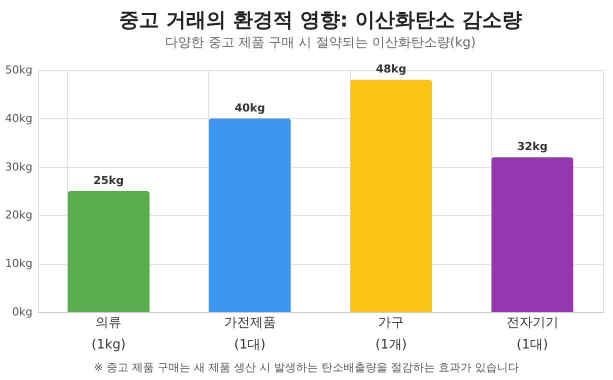  What do you see at coordinates (306, 367) in the screenshot?
I see `text: ※ 중고 제품 구매는 새 제품 생산 시 발생하는 탄소배출량을 절감하는 효과가 있습니다` at bounding box center [306, 367].